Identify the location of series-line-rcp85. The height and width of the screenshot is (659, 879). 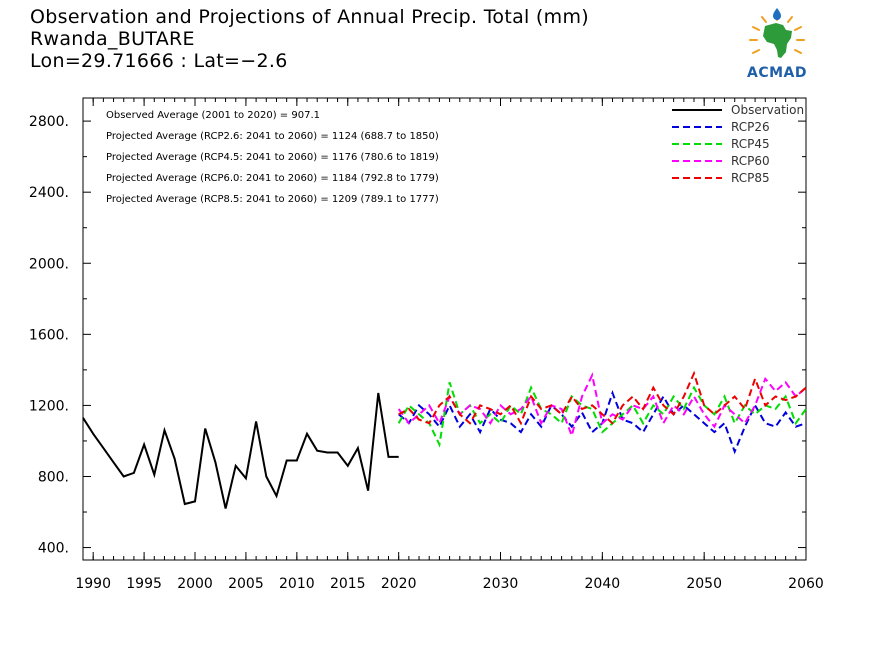
(602, 398).